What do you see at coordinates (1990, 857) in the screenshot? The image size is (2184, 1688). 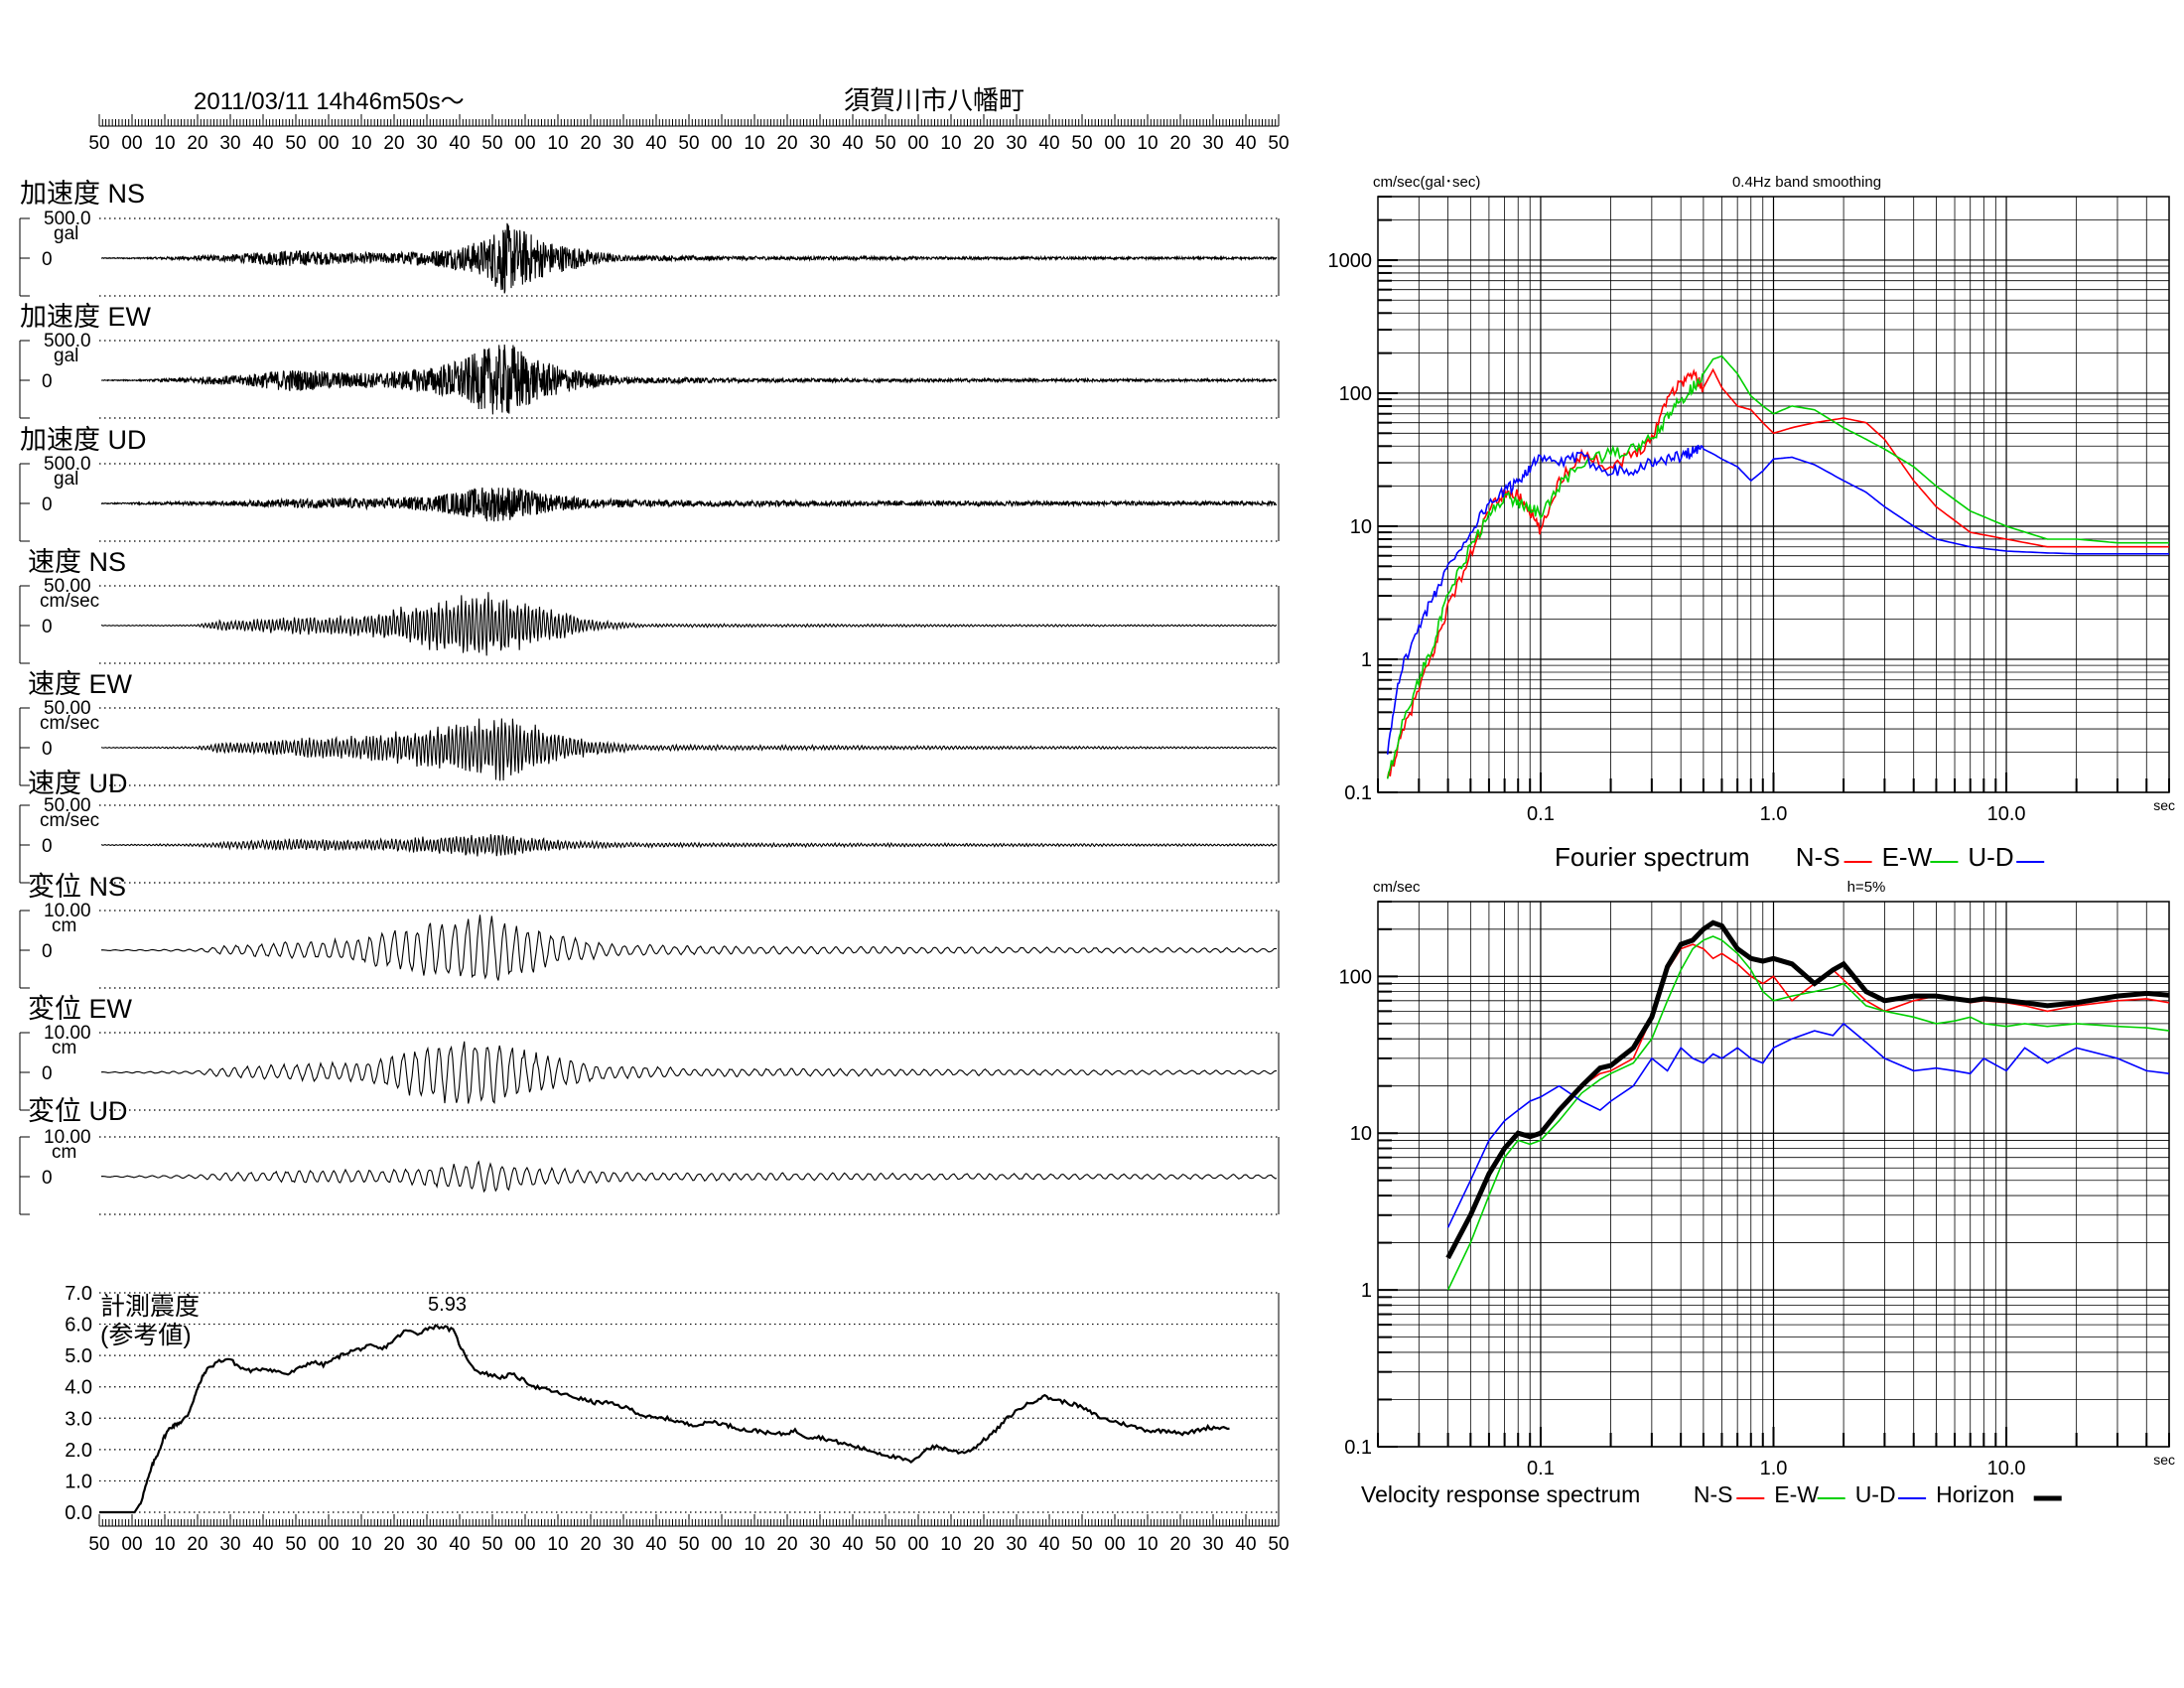 I see `legend-entry-label: U-D` at bounding box center [1990, 857].